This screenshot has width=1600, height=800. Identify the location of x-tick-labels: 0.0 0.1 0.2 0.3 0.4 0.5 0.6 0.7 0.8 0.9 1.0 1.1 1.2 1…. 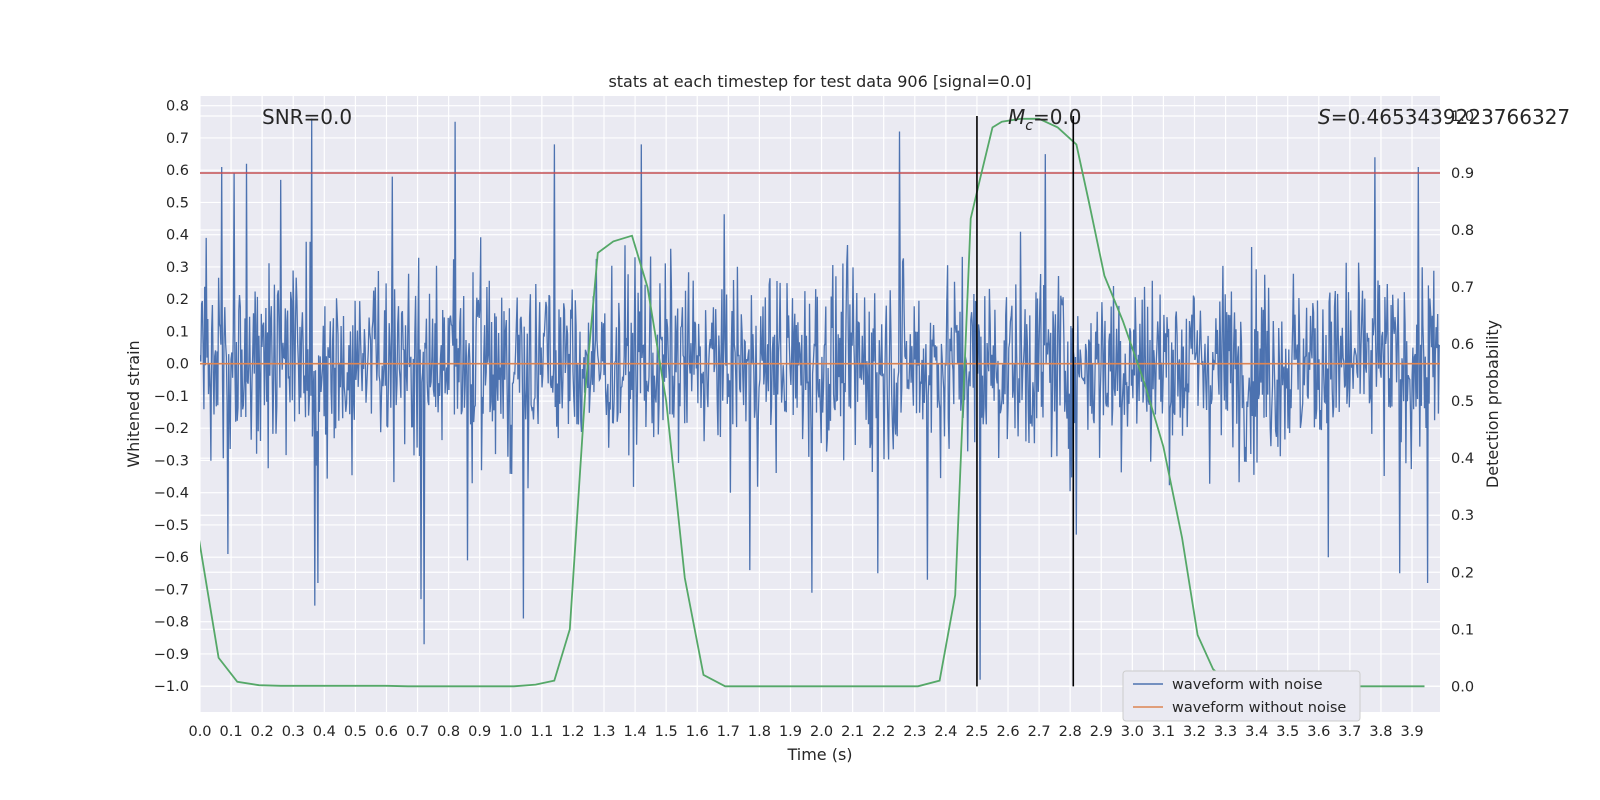
(805, 732).